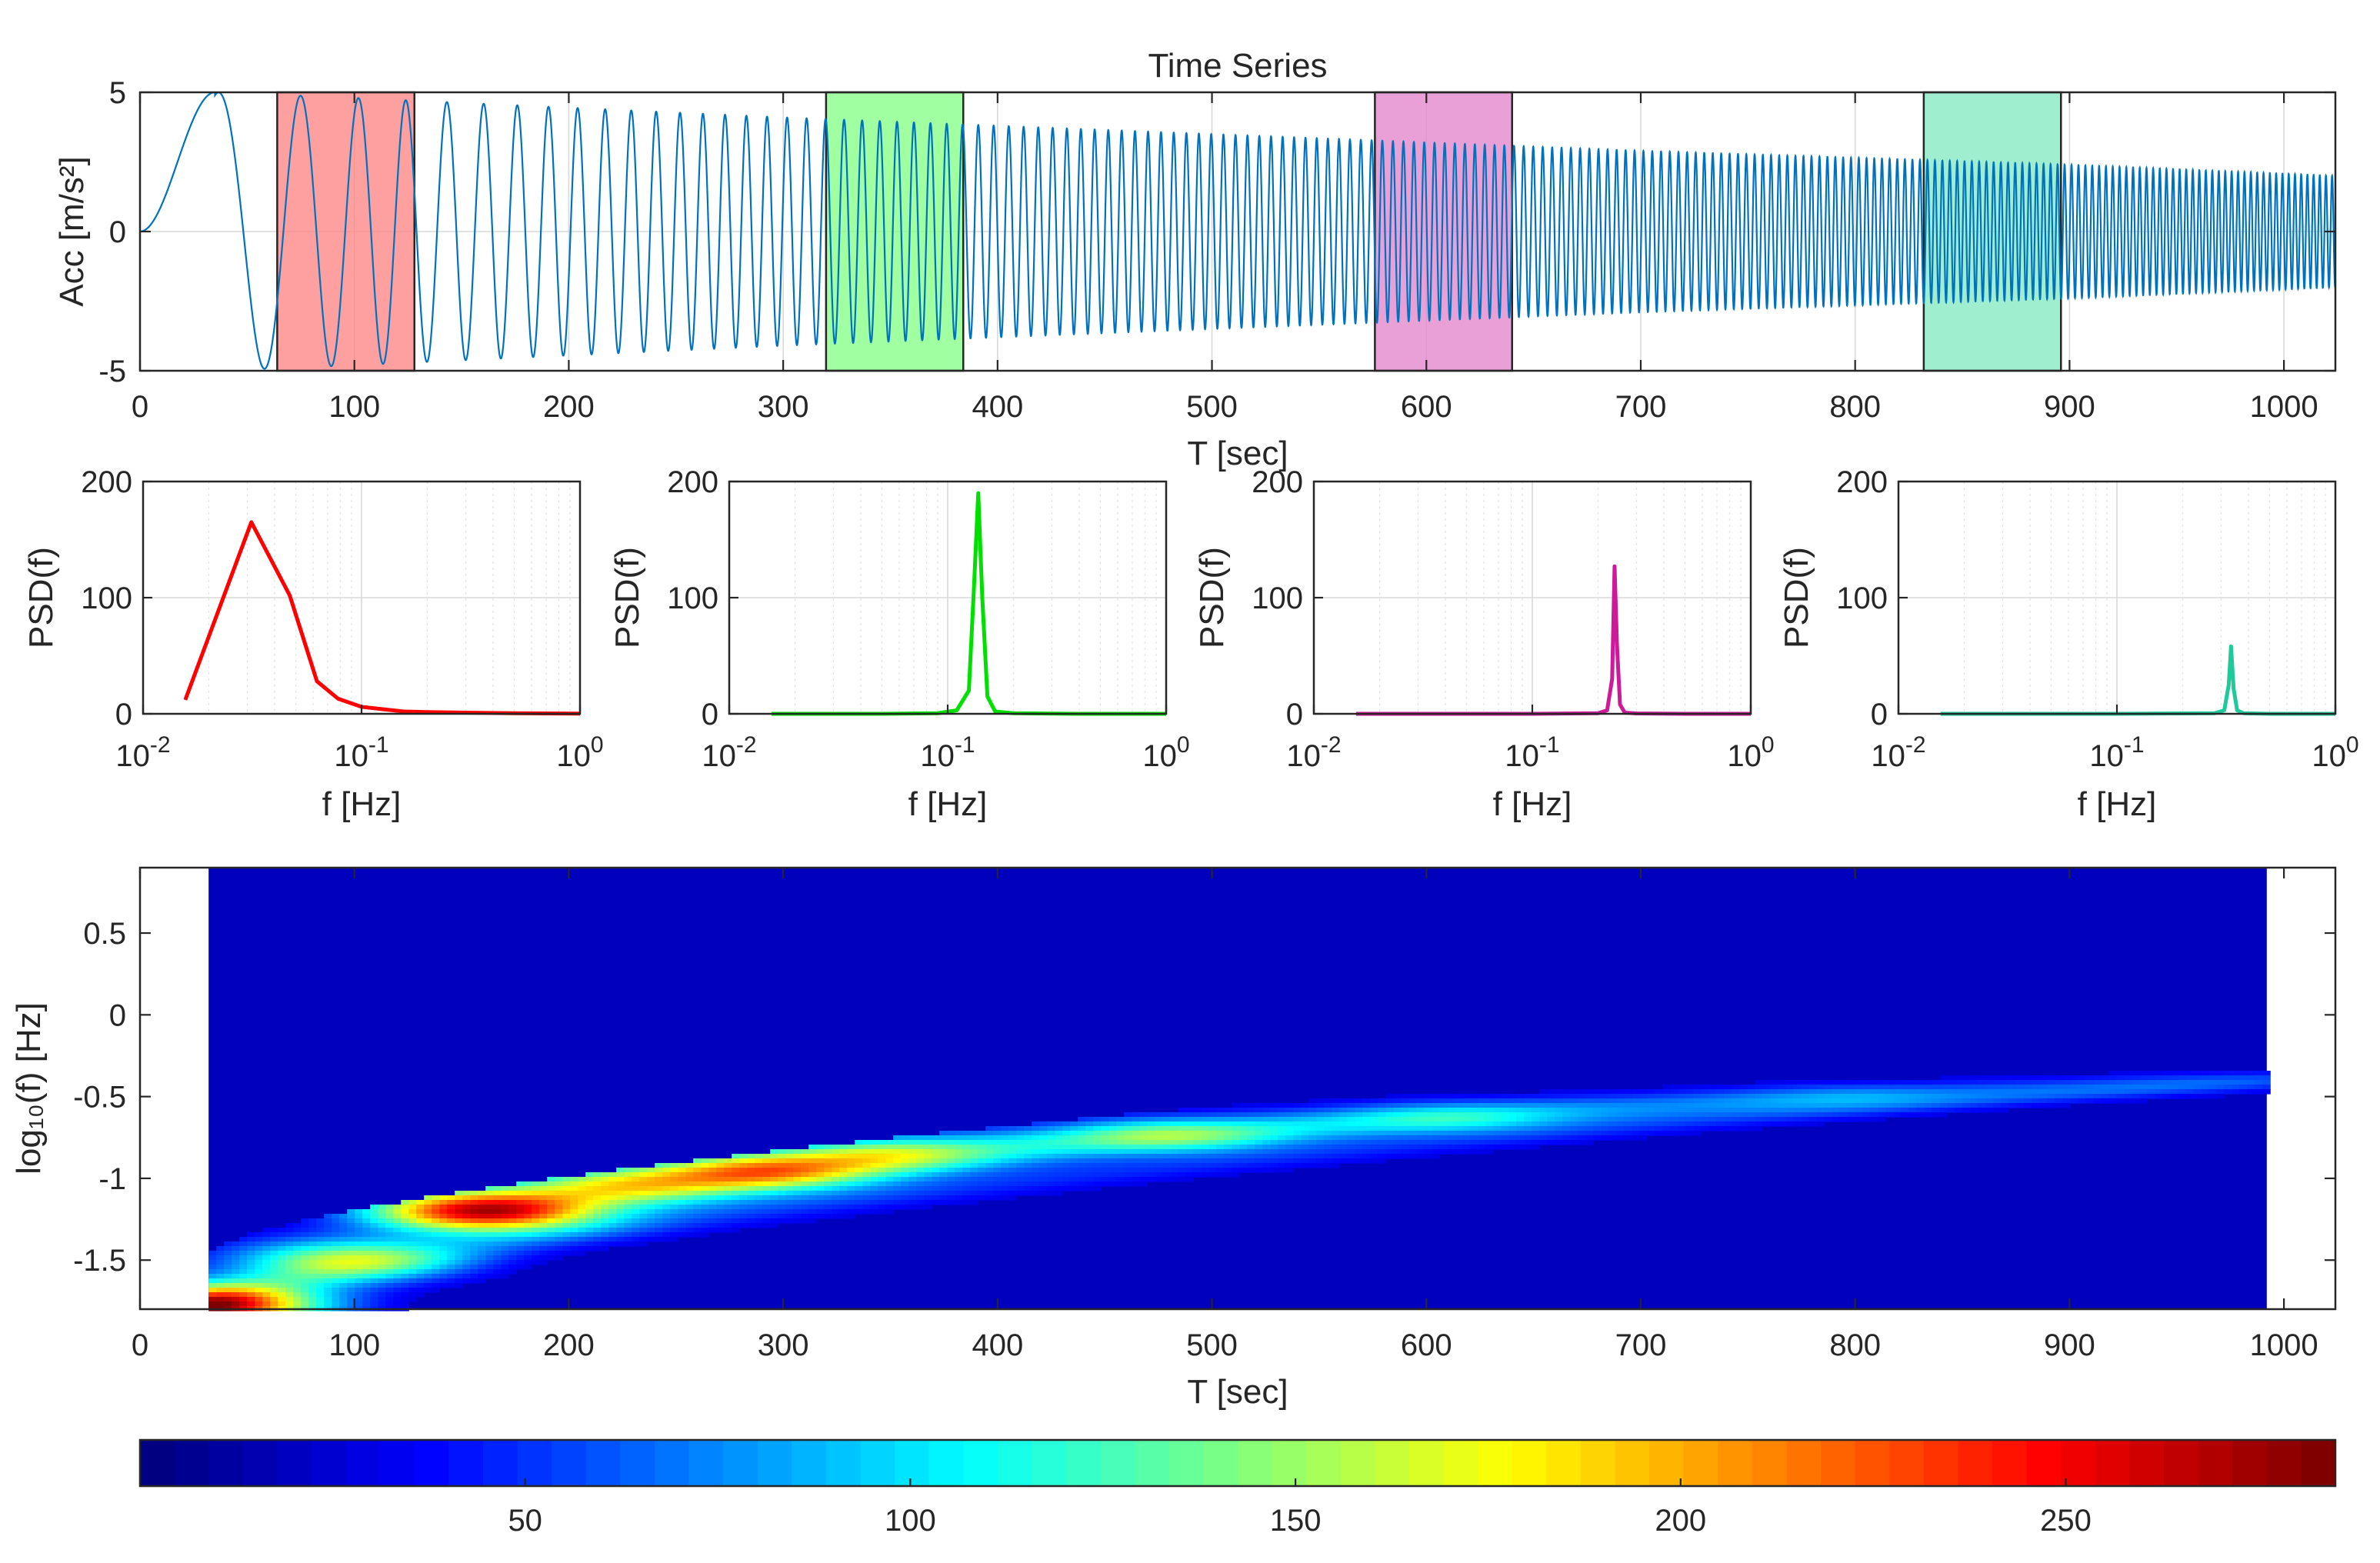 The width and height of the screenshot is (2380, 1563). Describe the element at coordinates (1313, 752) in the screenshot. I see `psd-x-tick-label: 10-2` at that location.